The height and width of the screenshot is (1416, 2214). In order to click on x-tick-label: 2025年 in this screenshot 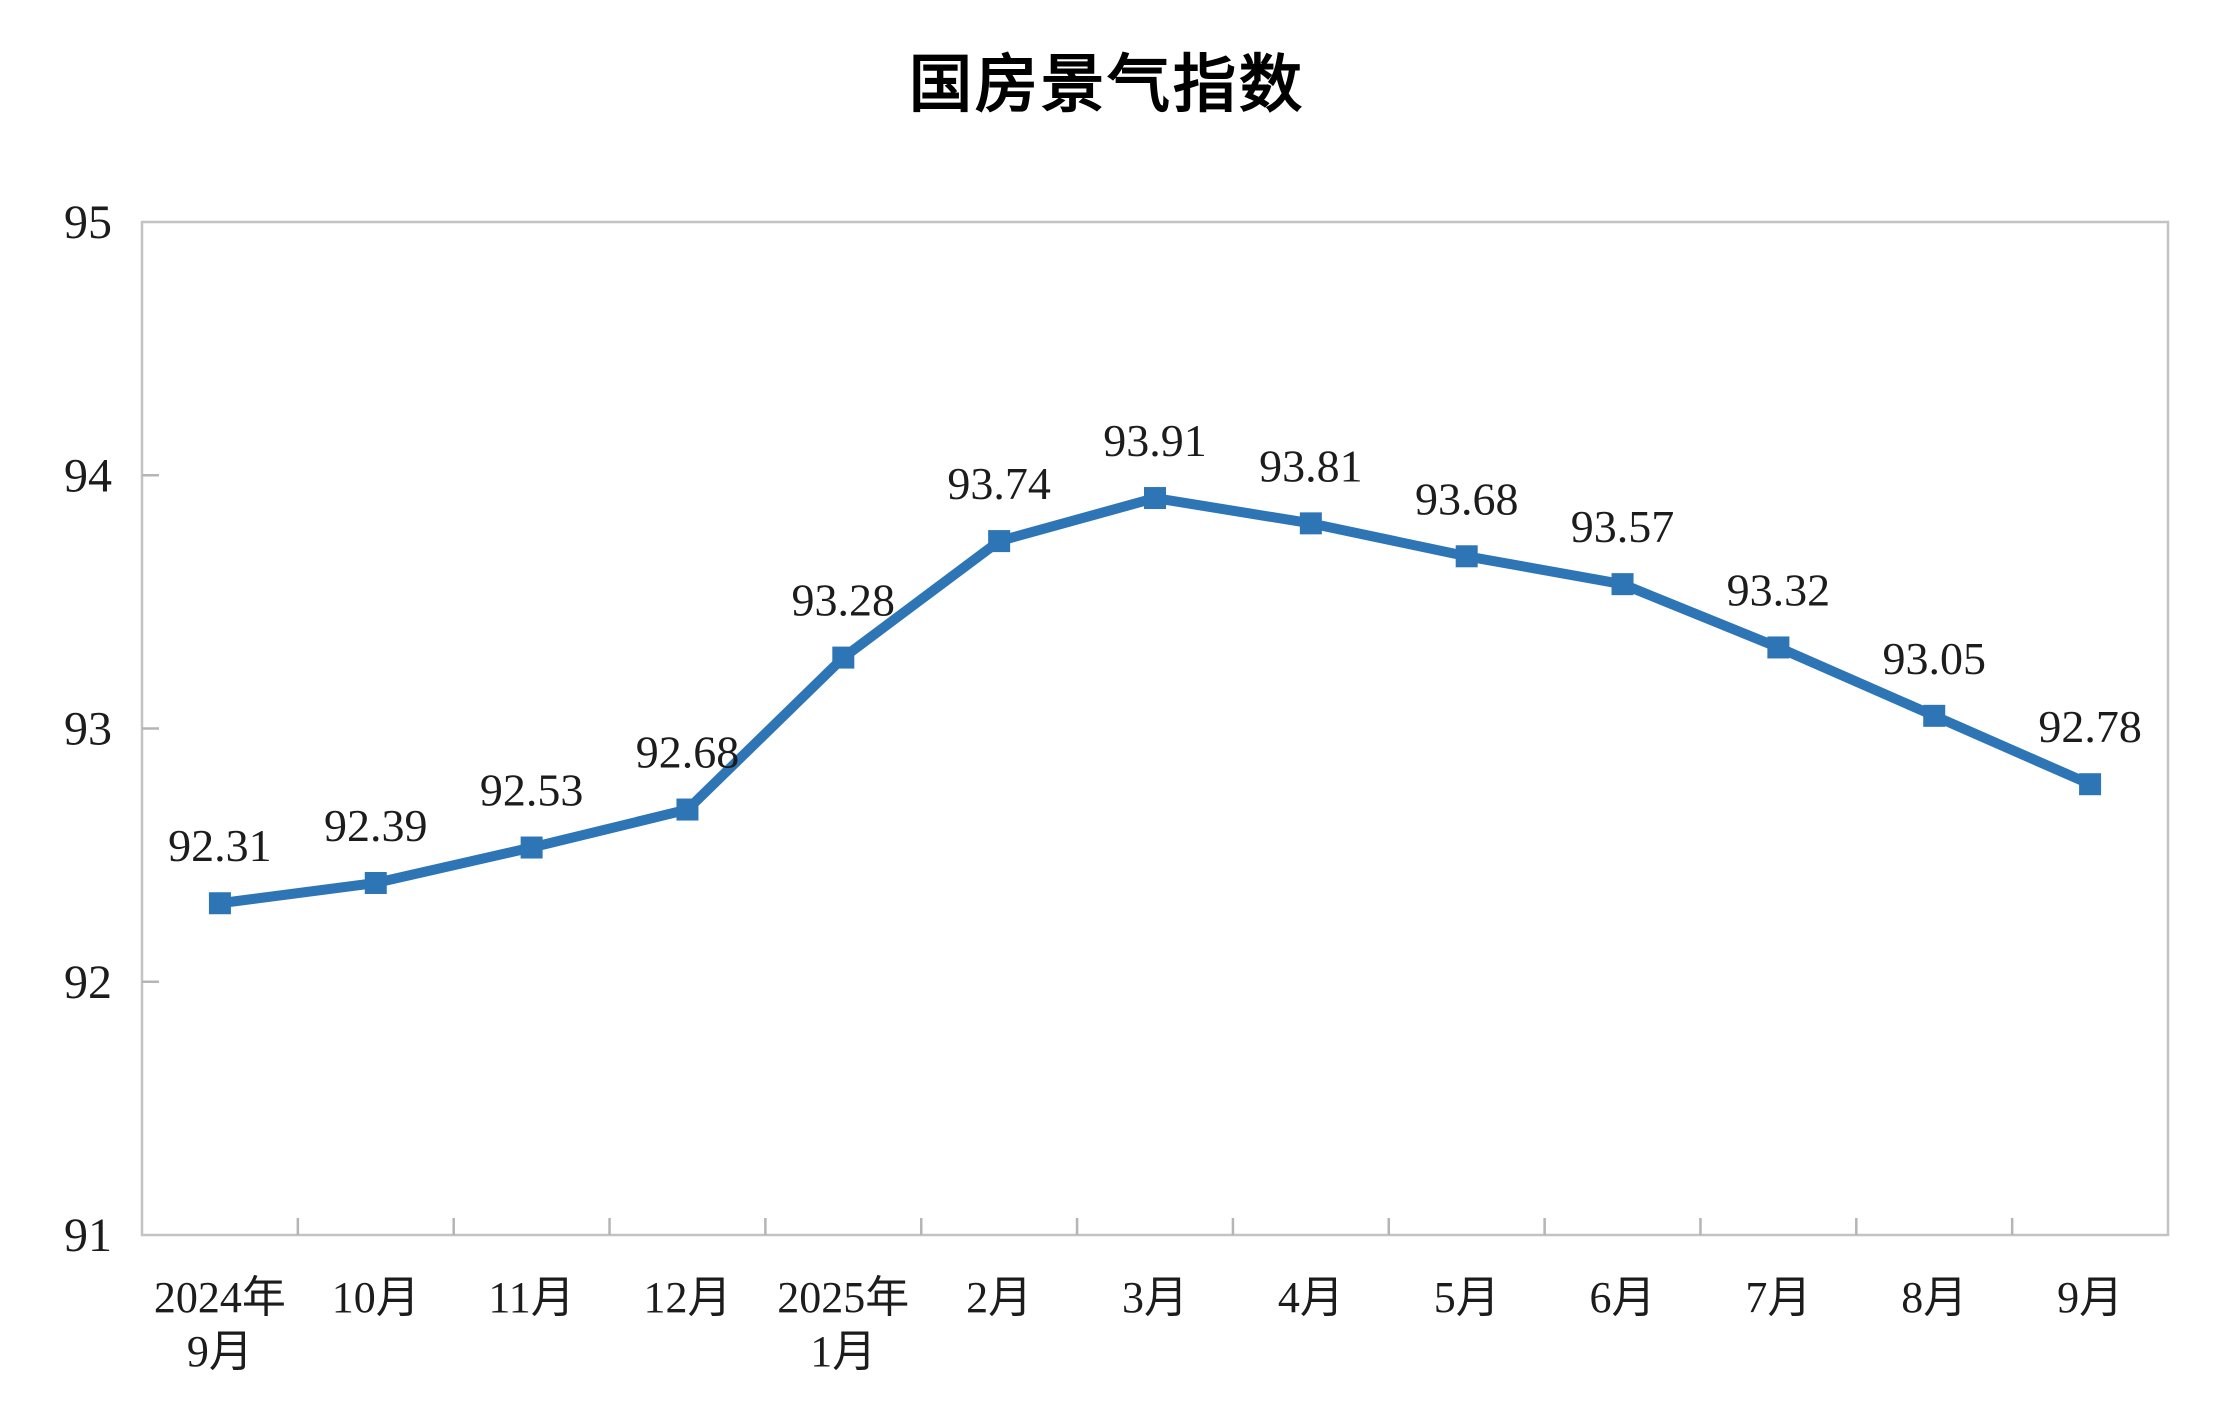, I will do `click(843, 1297)`.